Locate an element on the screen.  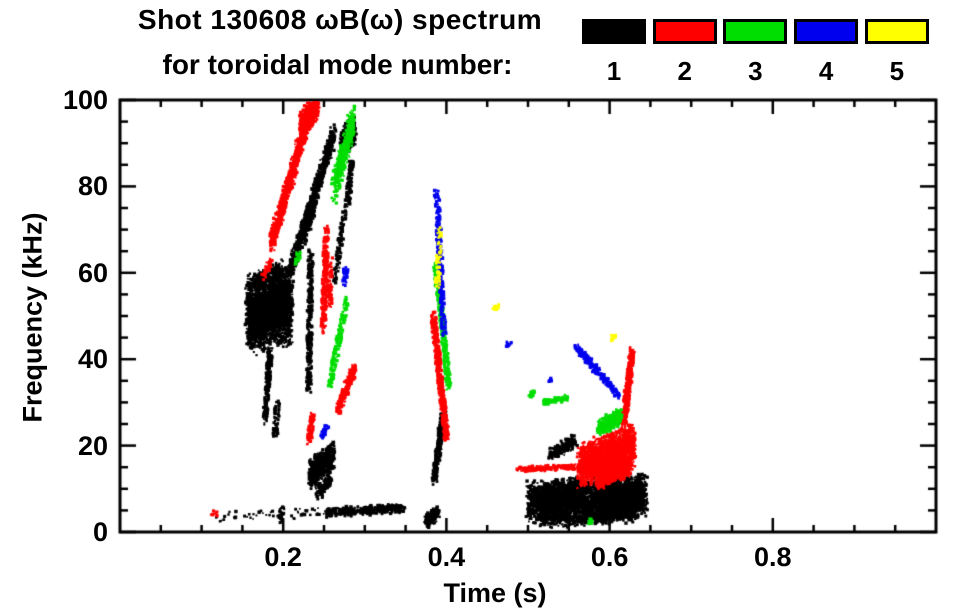
x-axis-title: Time (s) is located at coordinates (495, 593).